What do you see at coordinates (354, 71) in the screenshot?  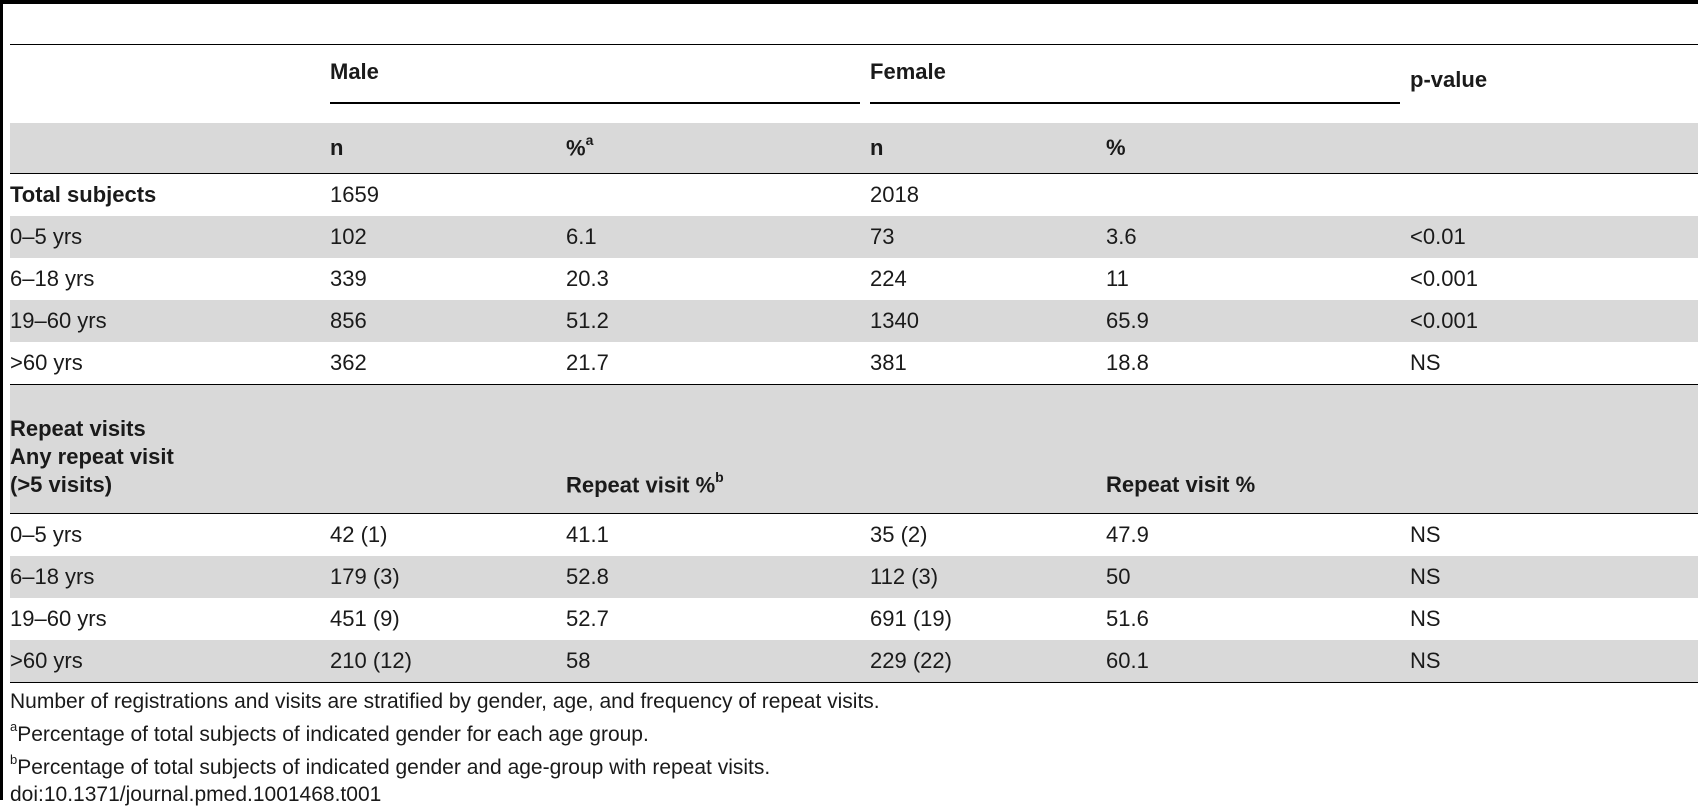 I see `male-label: Male` at bounding box center [354, 71].